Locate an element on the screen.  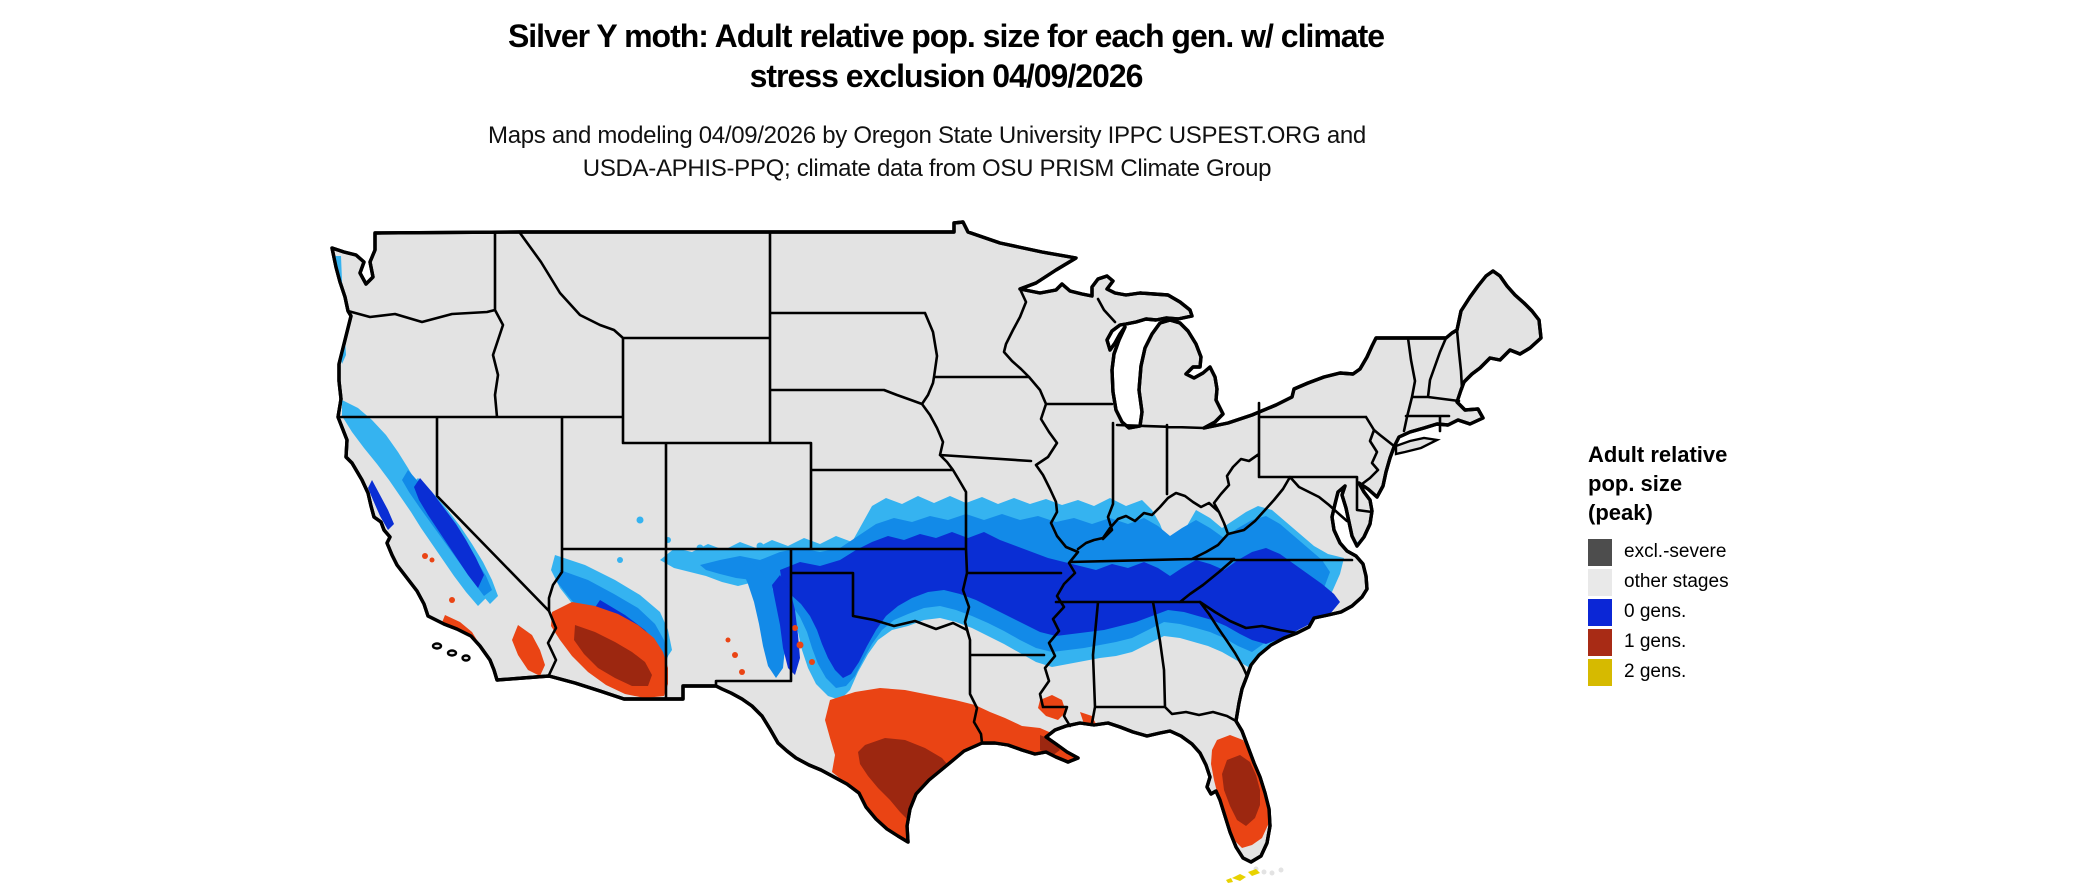
legend-title: Adult relative pop. size (peak) is located at coordinates (1738, 483).